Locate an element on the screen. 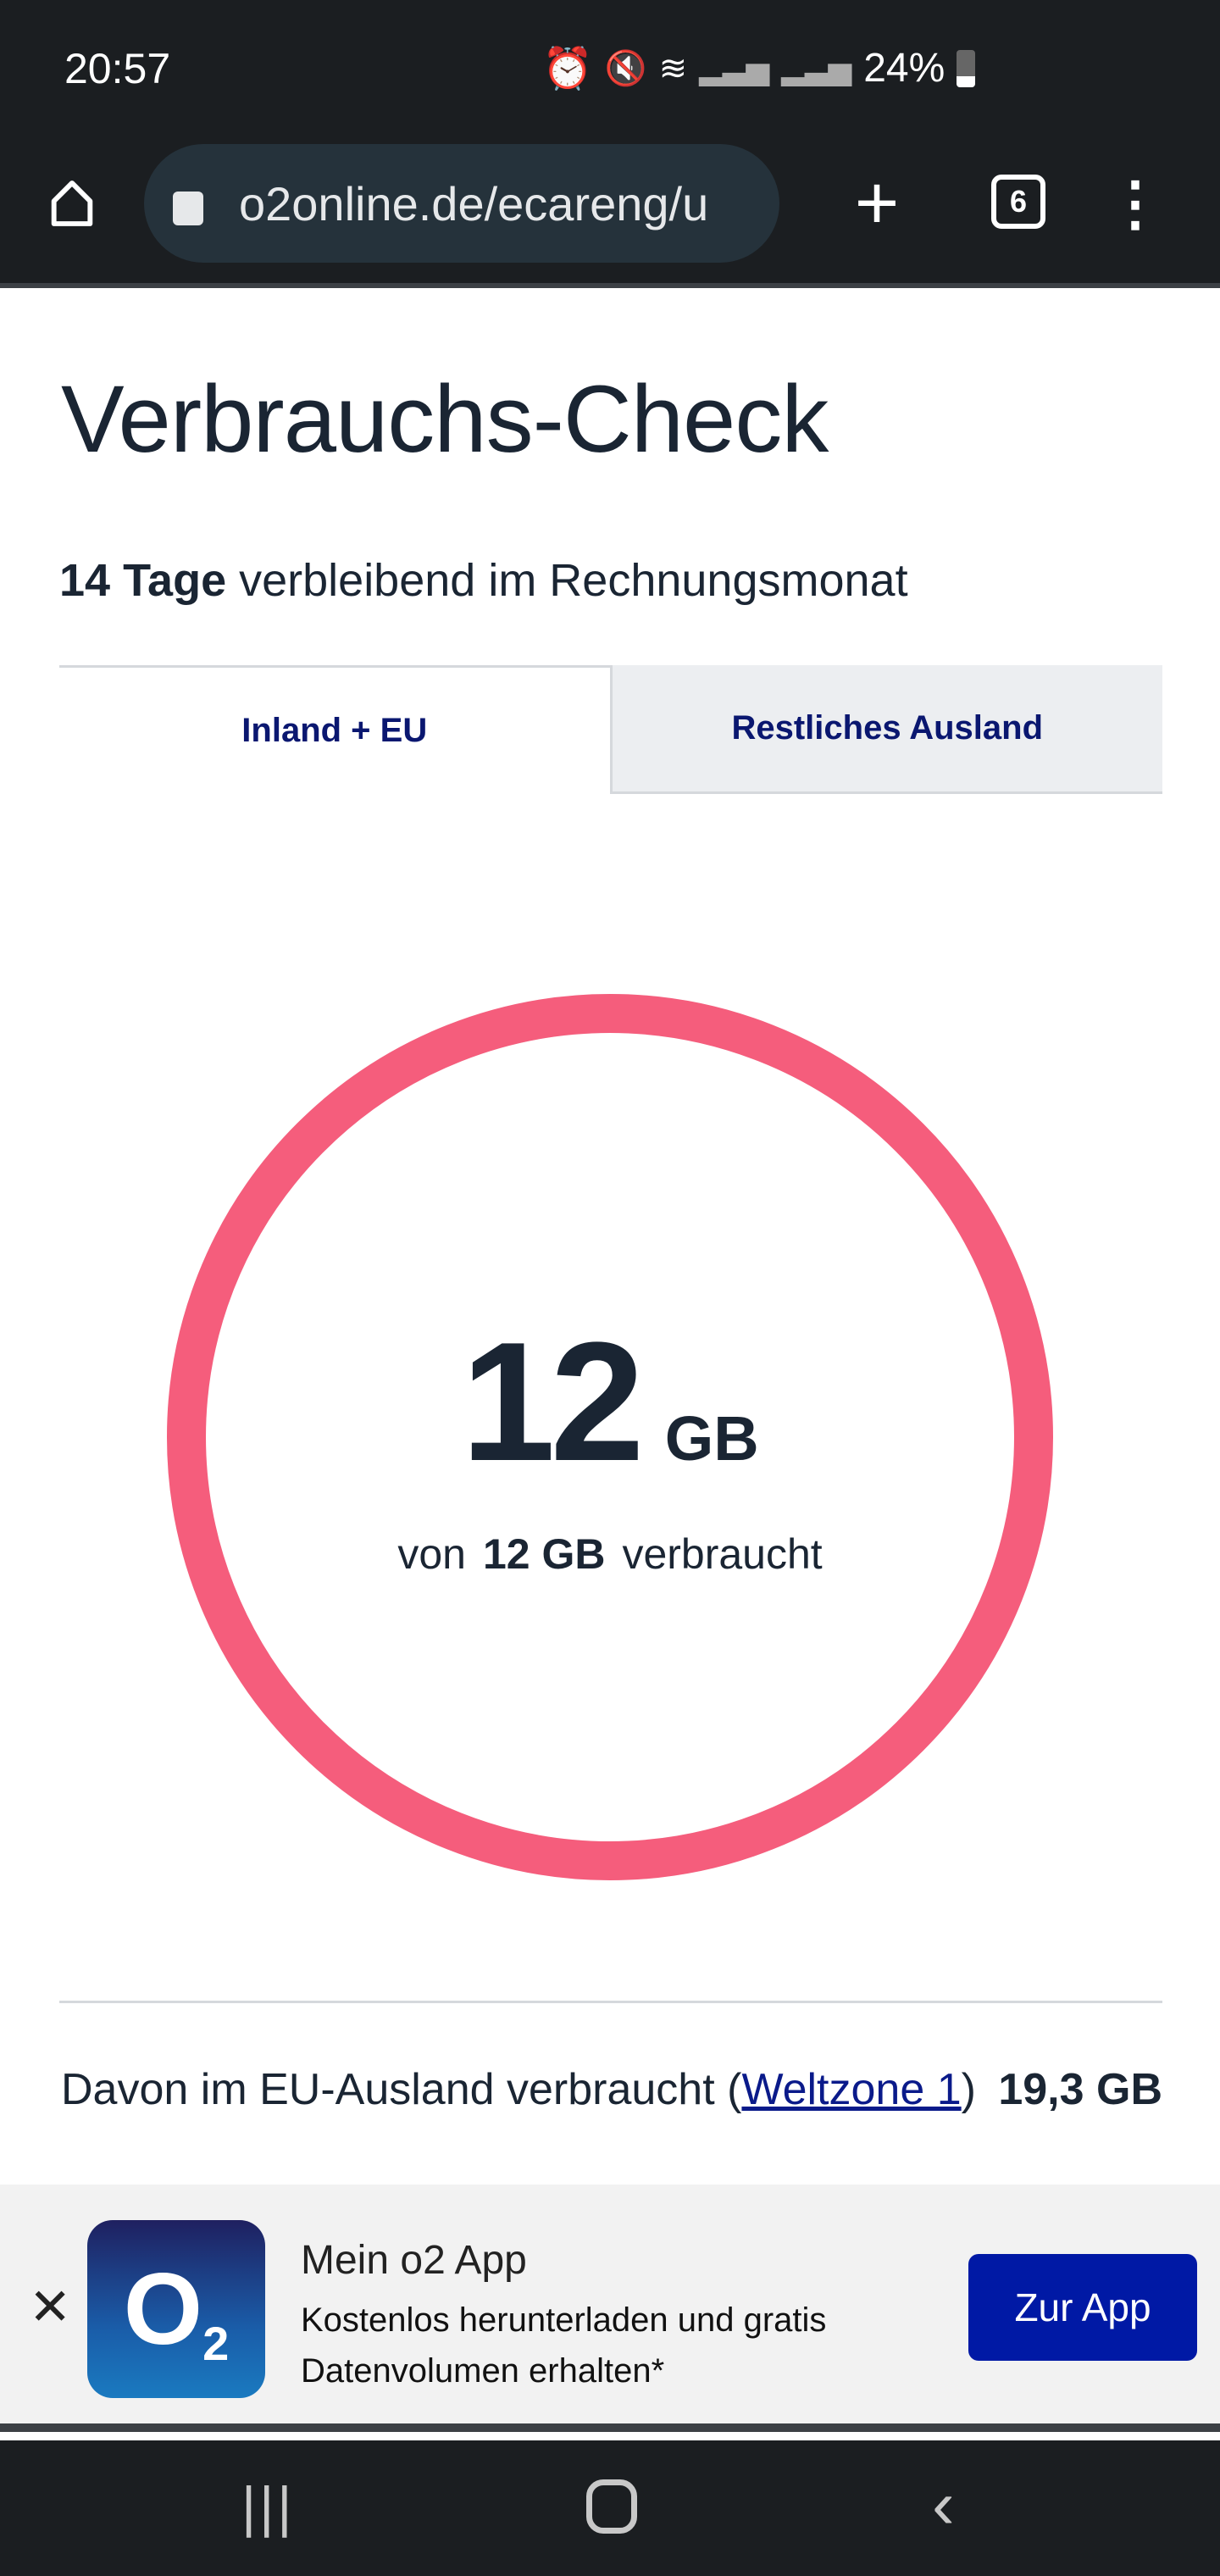 This screenshot has width=1220, height=2576. days-remaining: 14 Tage verbleibend im Rechnungsmonat is located at coordinates (484, 580).